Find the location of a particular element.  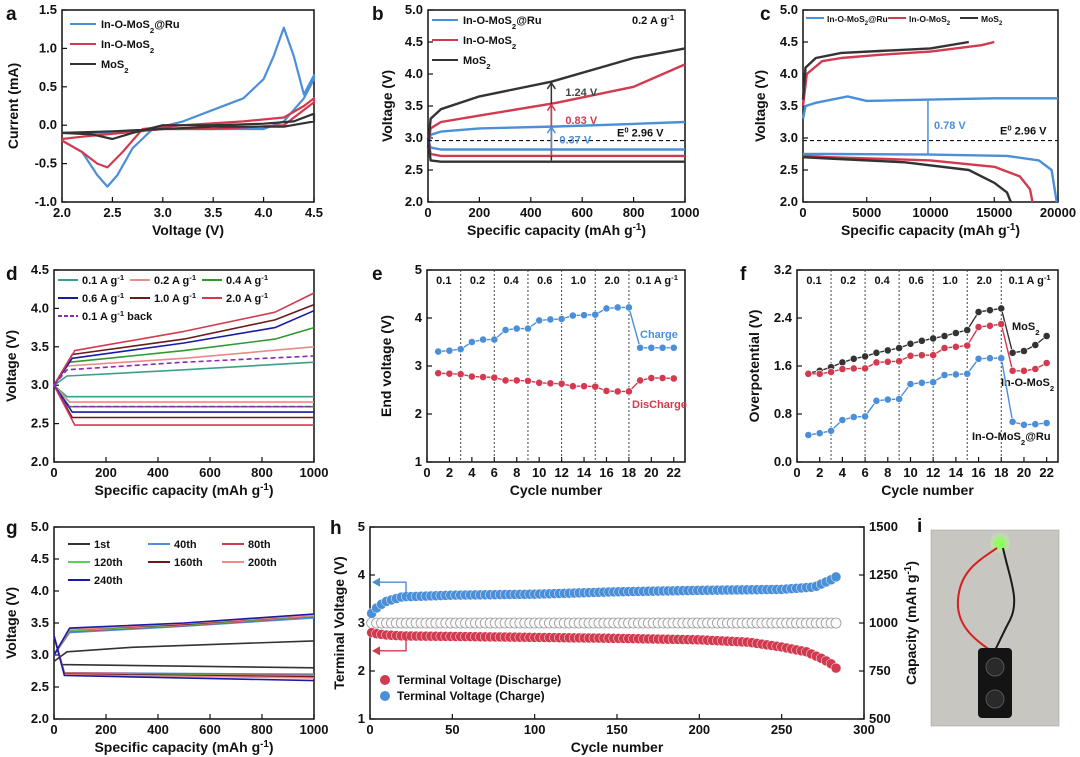

gap-label: 0.78 V is located at coordinates (950, 126).